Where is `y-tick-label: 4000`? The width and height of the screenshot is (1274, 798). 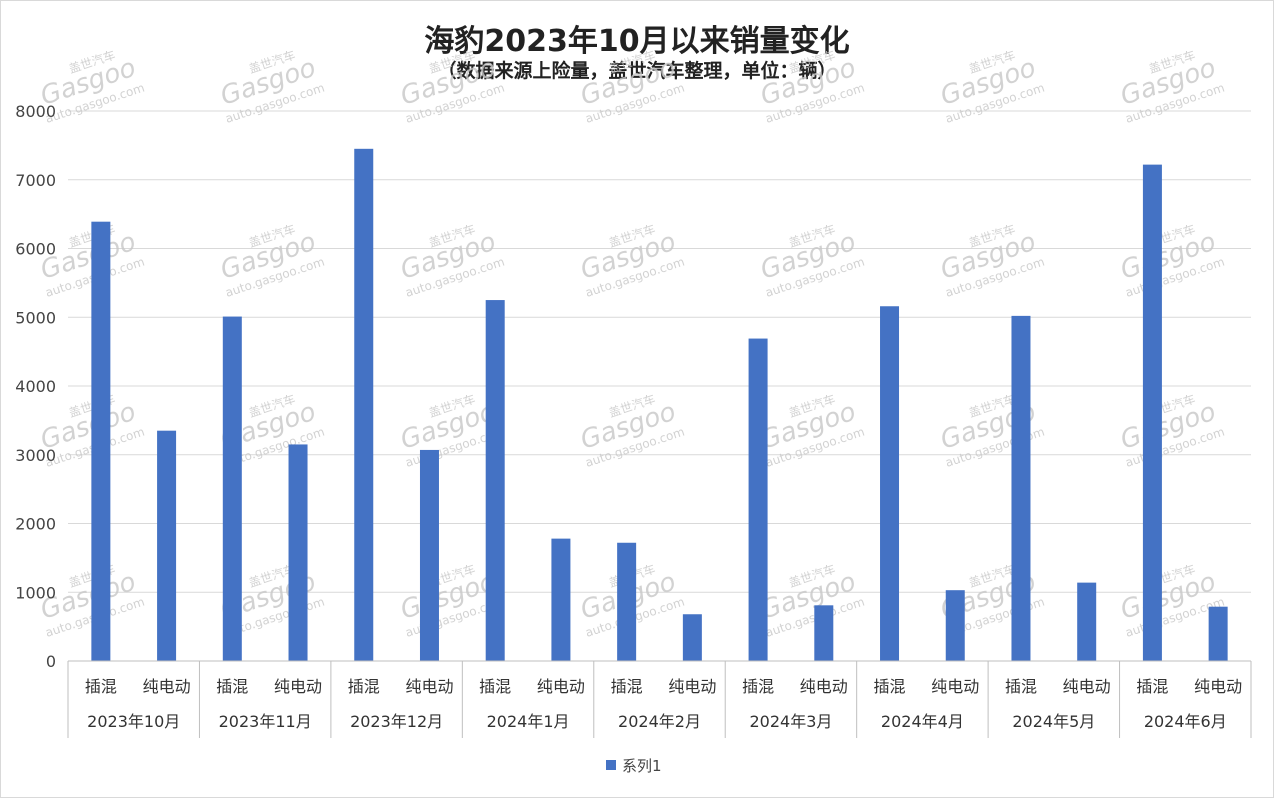 y-tick-label: 4000 is located at coordinates (35, 386).